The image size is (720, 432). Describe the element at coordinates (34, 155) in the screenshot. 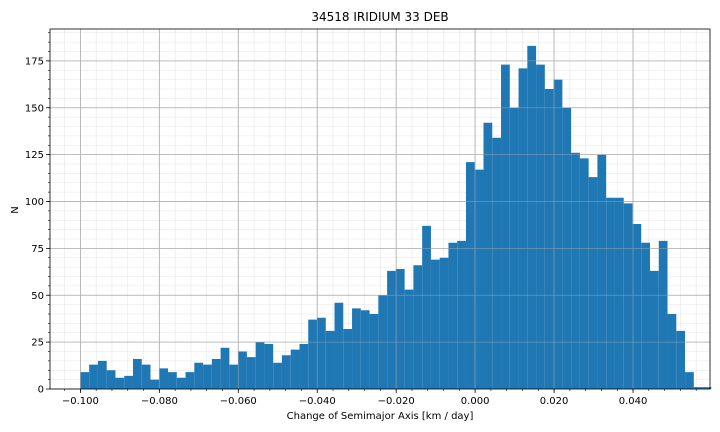

I see `y-tick-label: 125` at that location.